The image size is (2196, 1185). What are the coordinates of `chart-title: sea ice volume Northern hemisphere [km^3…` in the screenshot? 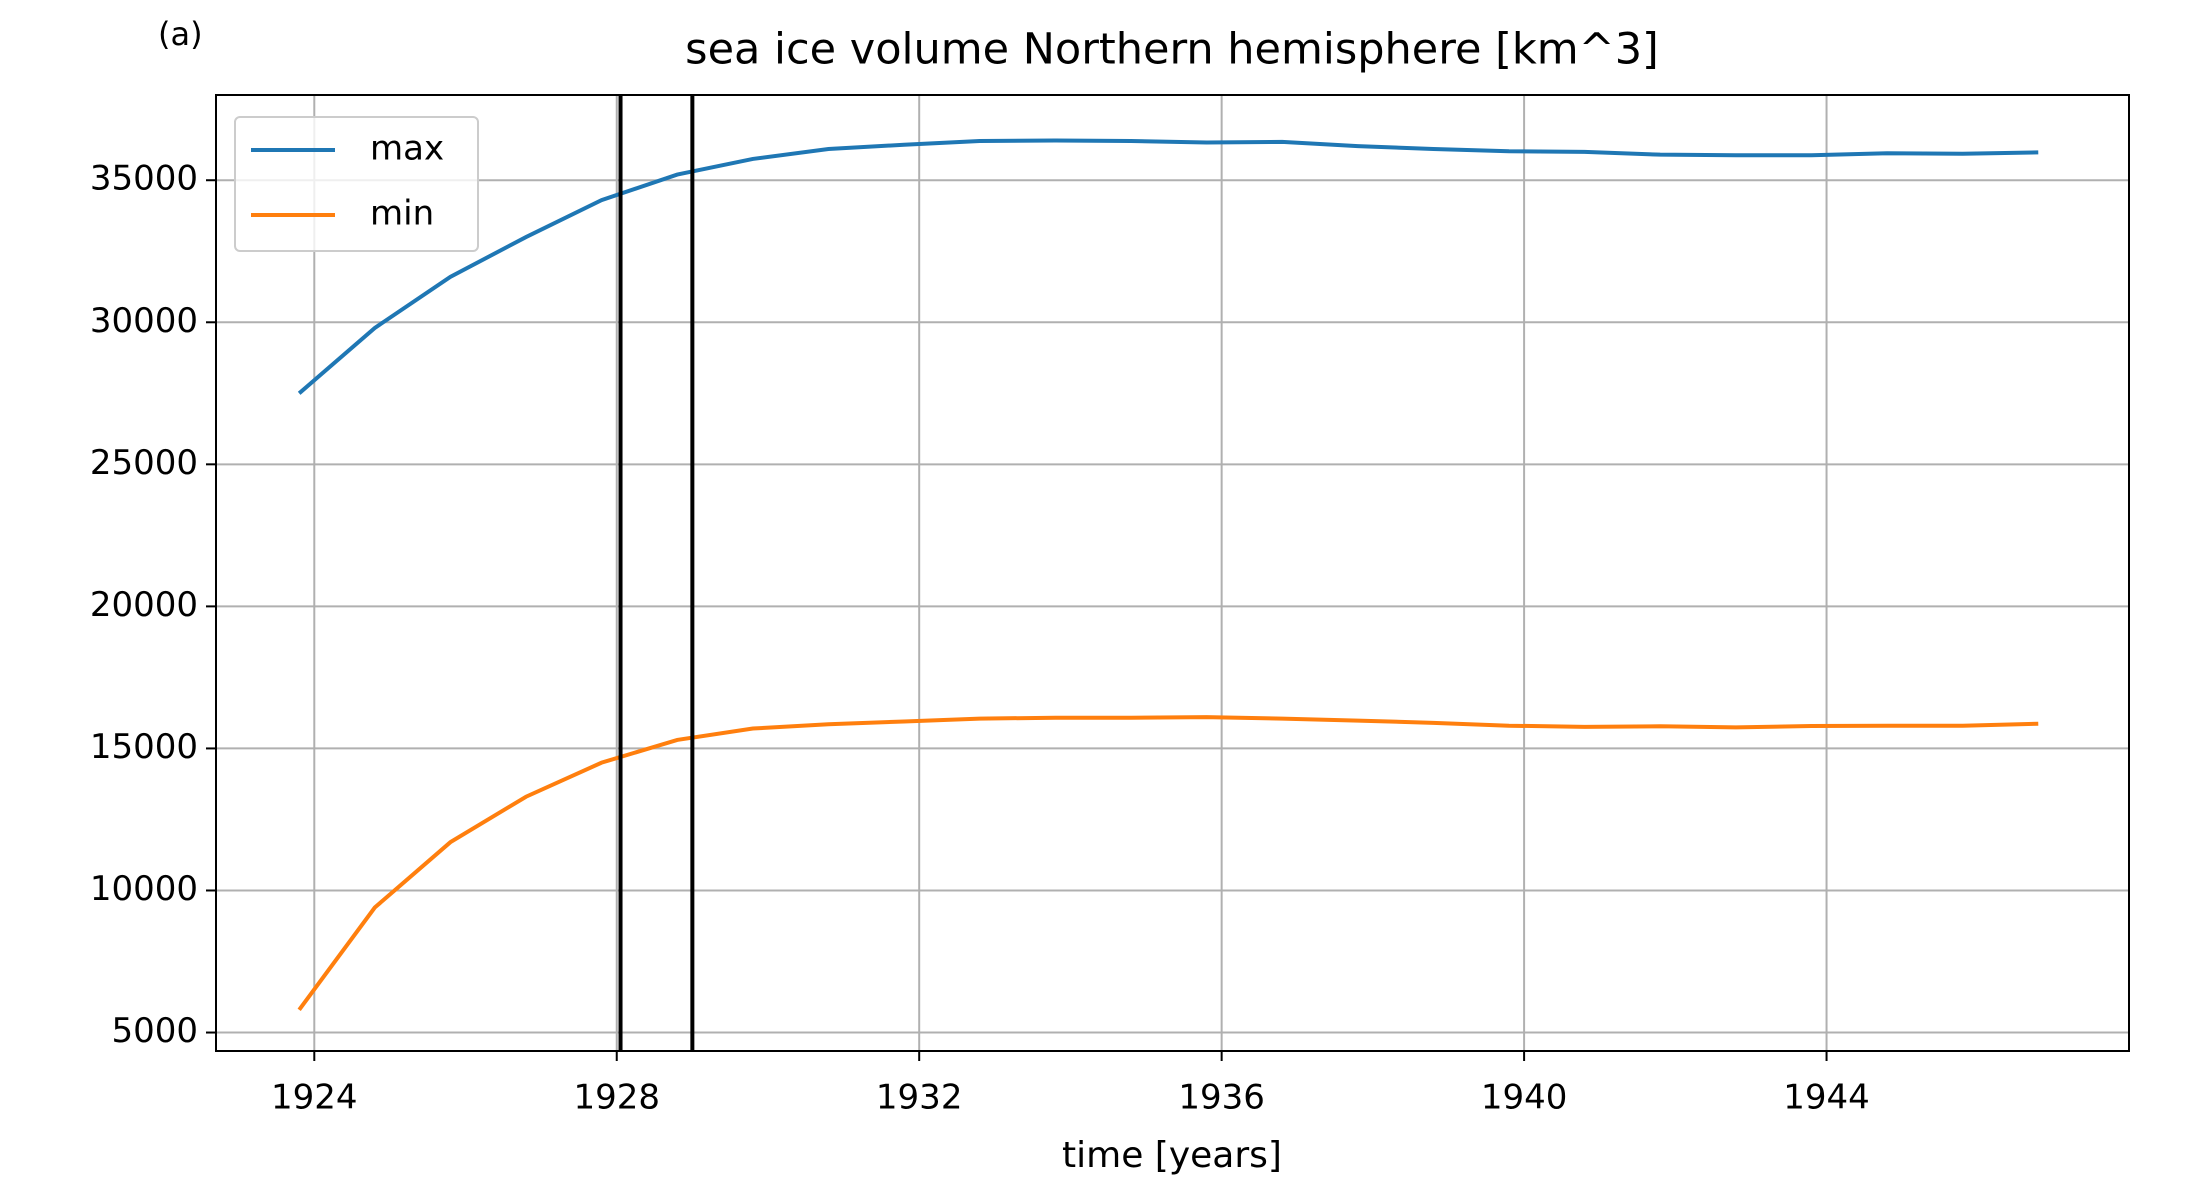 It's located at (1172, 50).